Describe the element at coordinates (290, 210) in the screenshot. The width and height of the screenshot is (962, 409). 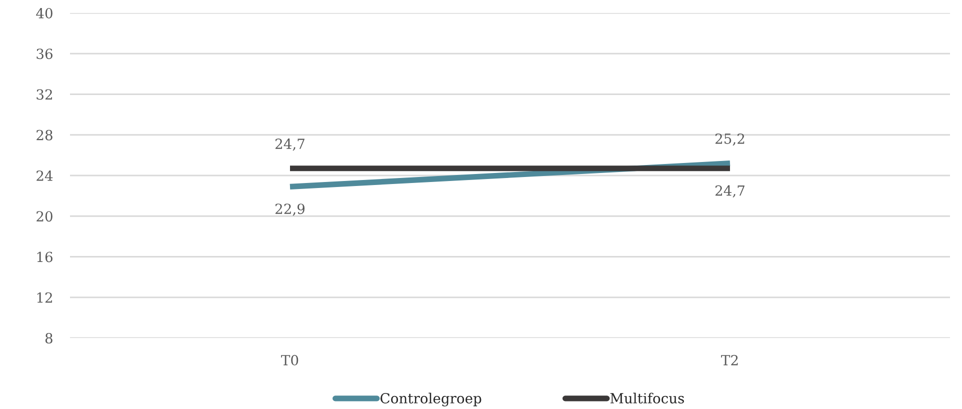
I see `data-label: 22,9` at that location.